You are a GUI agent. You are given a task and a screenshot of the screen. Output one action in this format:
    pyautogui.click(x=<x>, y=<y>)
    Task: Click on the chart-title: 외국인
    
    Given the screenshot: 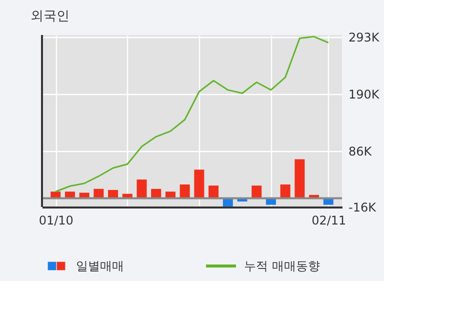 What is the action you would take?
    pyautogui.click(x=50, y=16)
    